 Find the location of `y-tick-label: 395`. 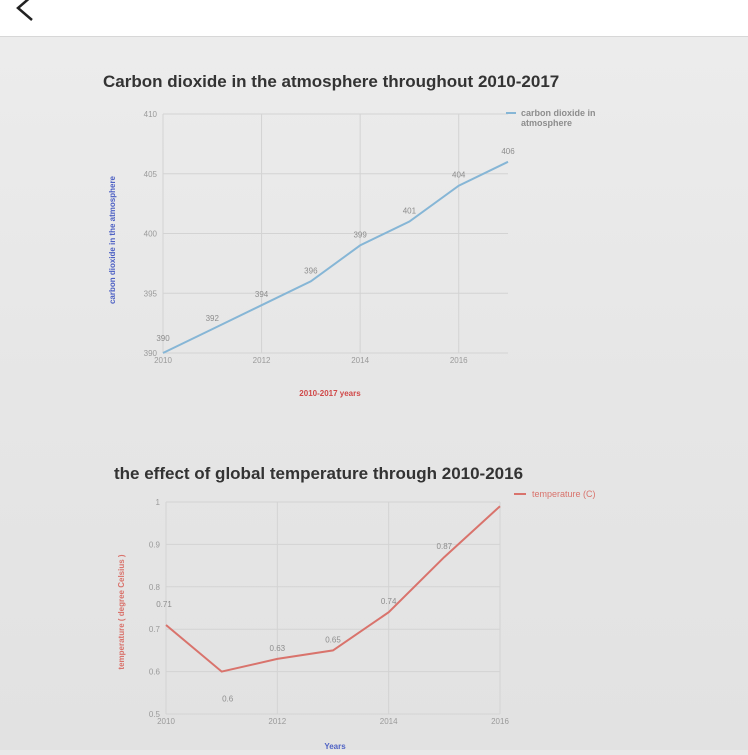

y-tick-label: 395 is located at coordinates (151, 293).